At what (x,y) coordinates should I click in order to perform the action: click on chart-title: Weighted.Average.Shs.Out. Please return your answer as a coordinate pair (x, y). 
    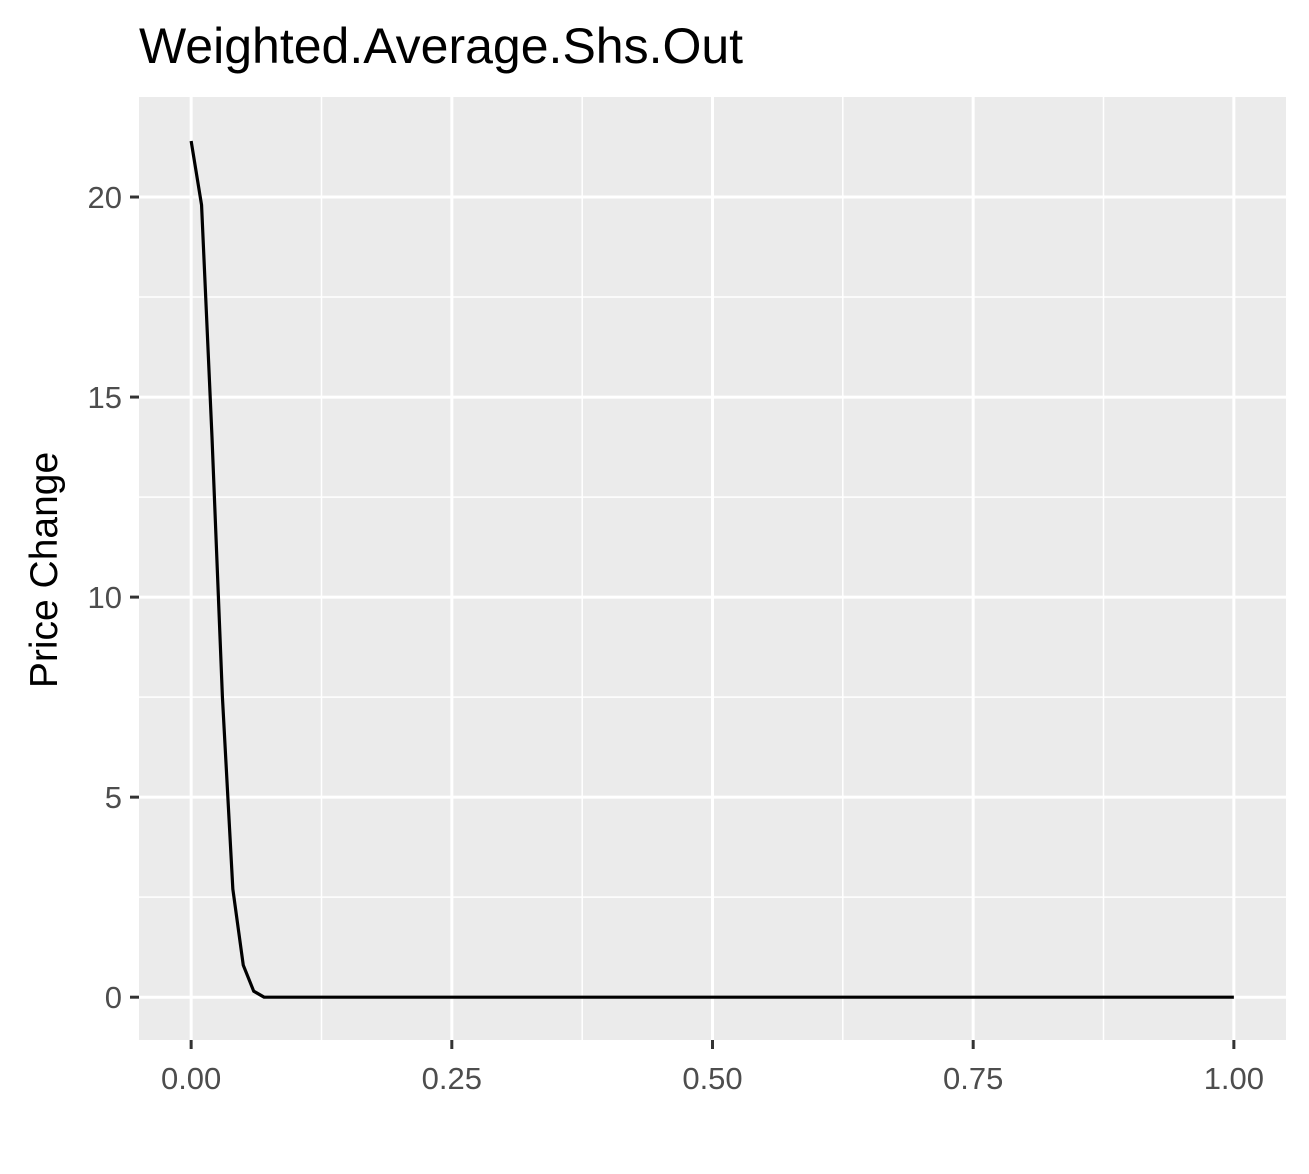
    Looking at the image, I should click on (441, 46).